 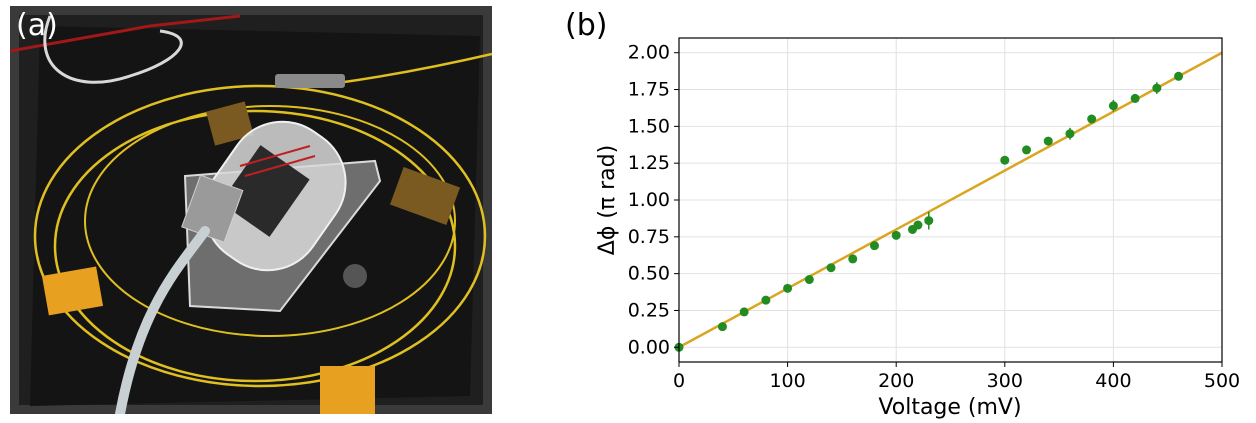 I want to click on white-fiber, so click(x=113, y=49).